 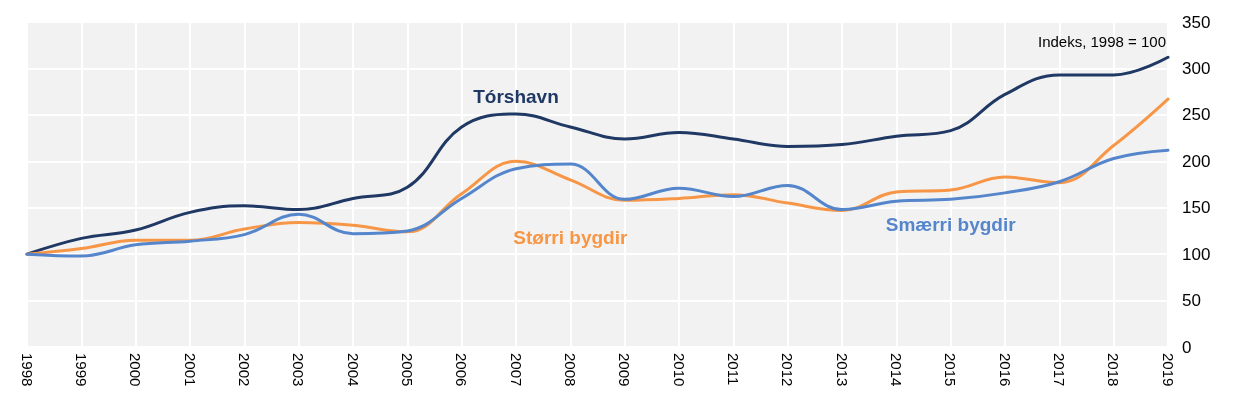 I want to click on y-tick-label: 350, so click(x=1196, y=22).